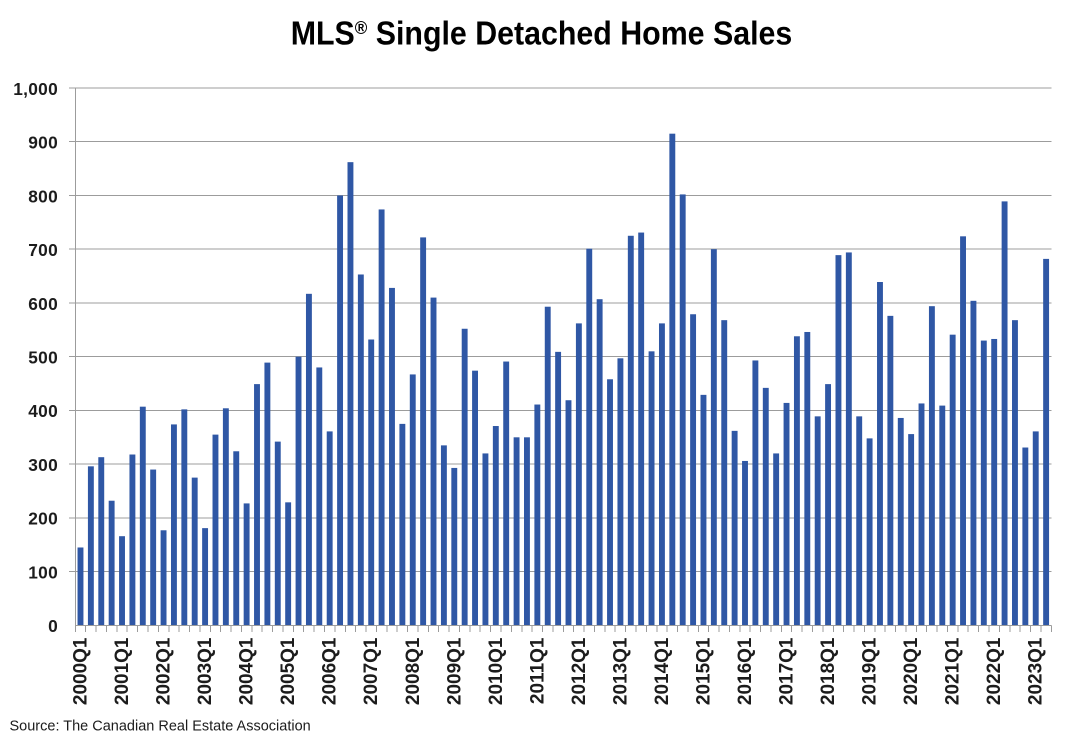 This screenshot has height=739, width=1079. Describe the element at coordinates (542, 32) in the screenshot. I see `svg-text:MLS® Single Detached Home Sale: MLS® Single Detached Home Sales` at that location.